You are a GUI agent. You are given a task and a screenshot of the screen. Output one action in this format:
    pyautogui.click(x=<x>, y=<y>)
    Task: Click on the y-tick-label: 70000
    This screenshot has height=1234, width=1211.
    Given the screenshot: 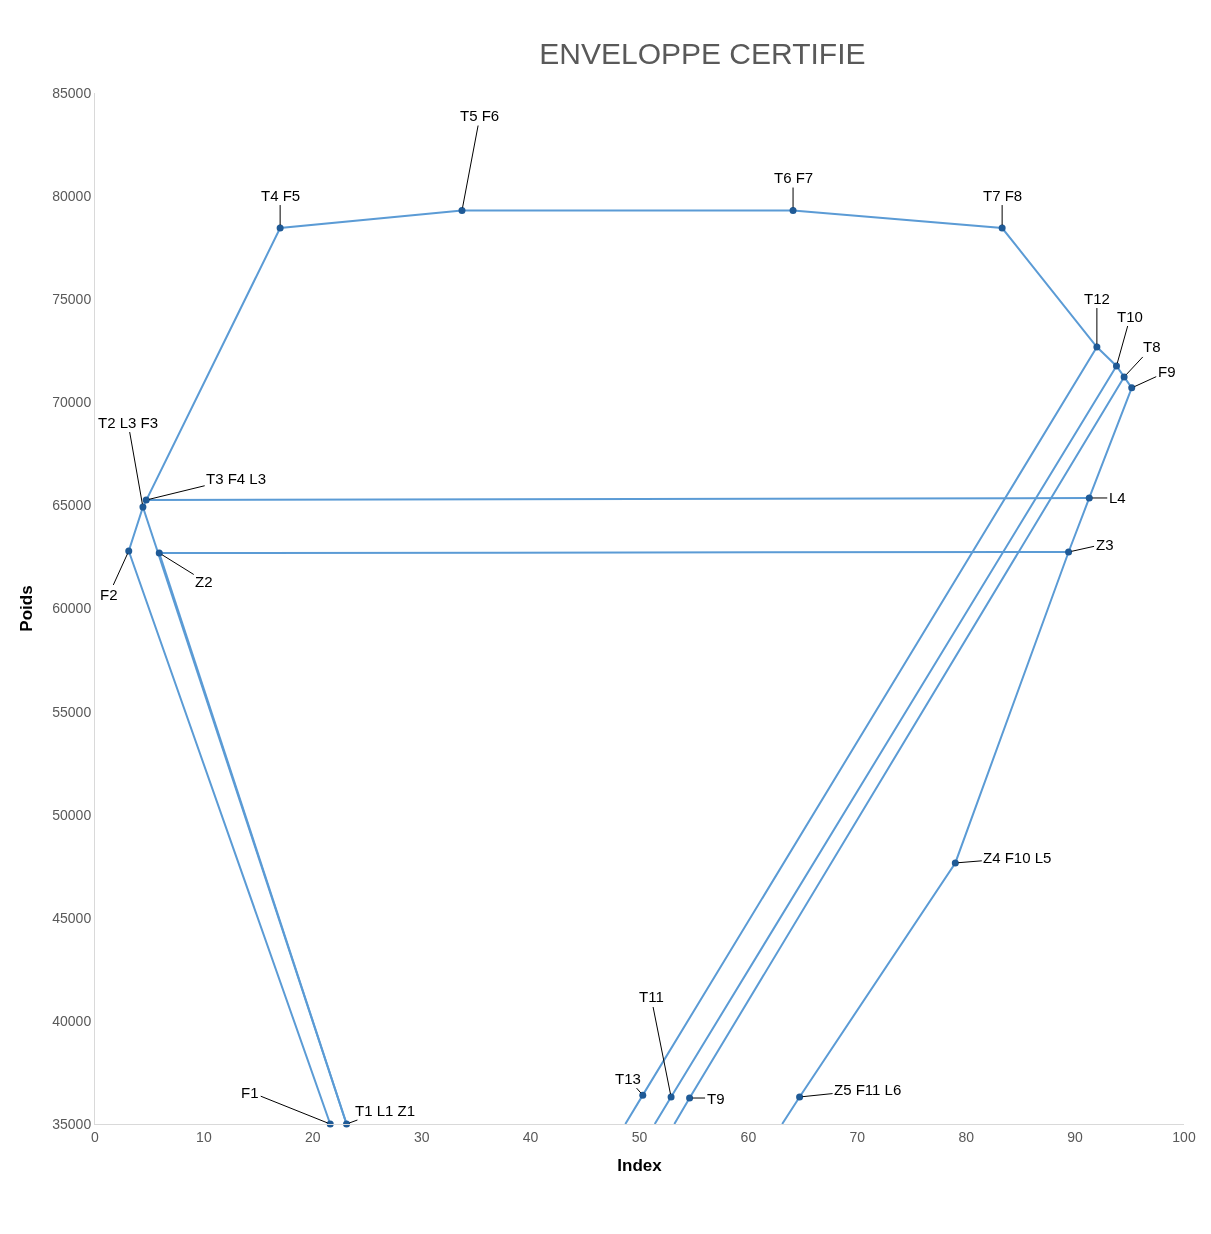 What is the action you would take?
    pyautogui.click(x=72, y=402)
    